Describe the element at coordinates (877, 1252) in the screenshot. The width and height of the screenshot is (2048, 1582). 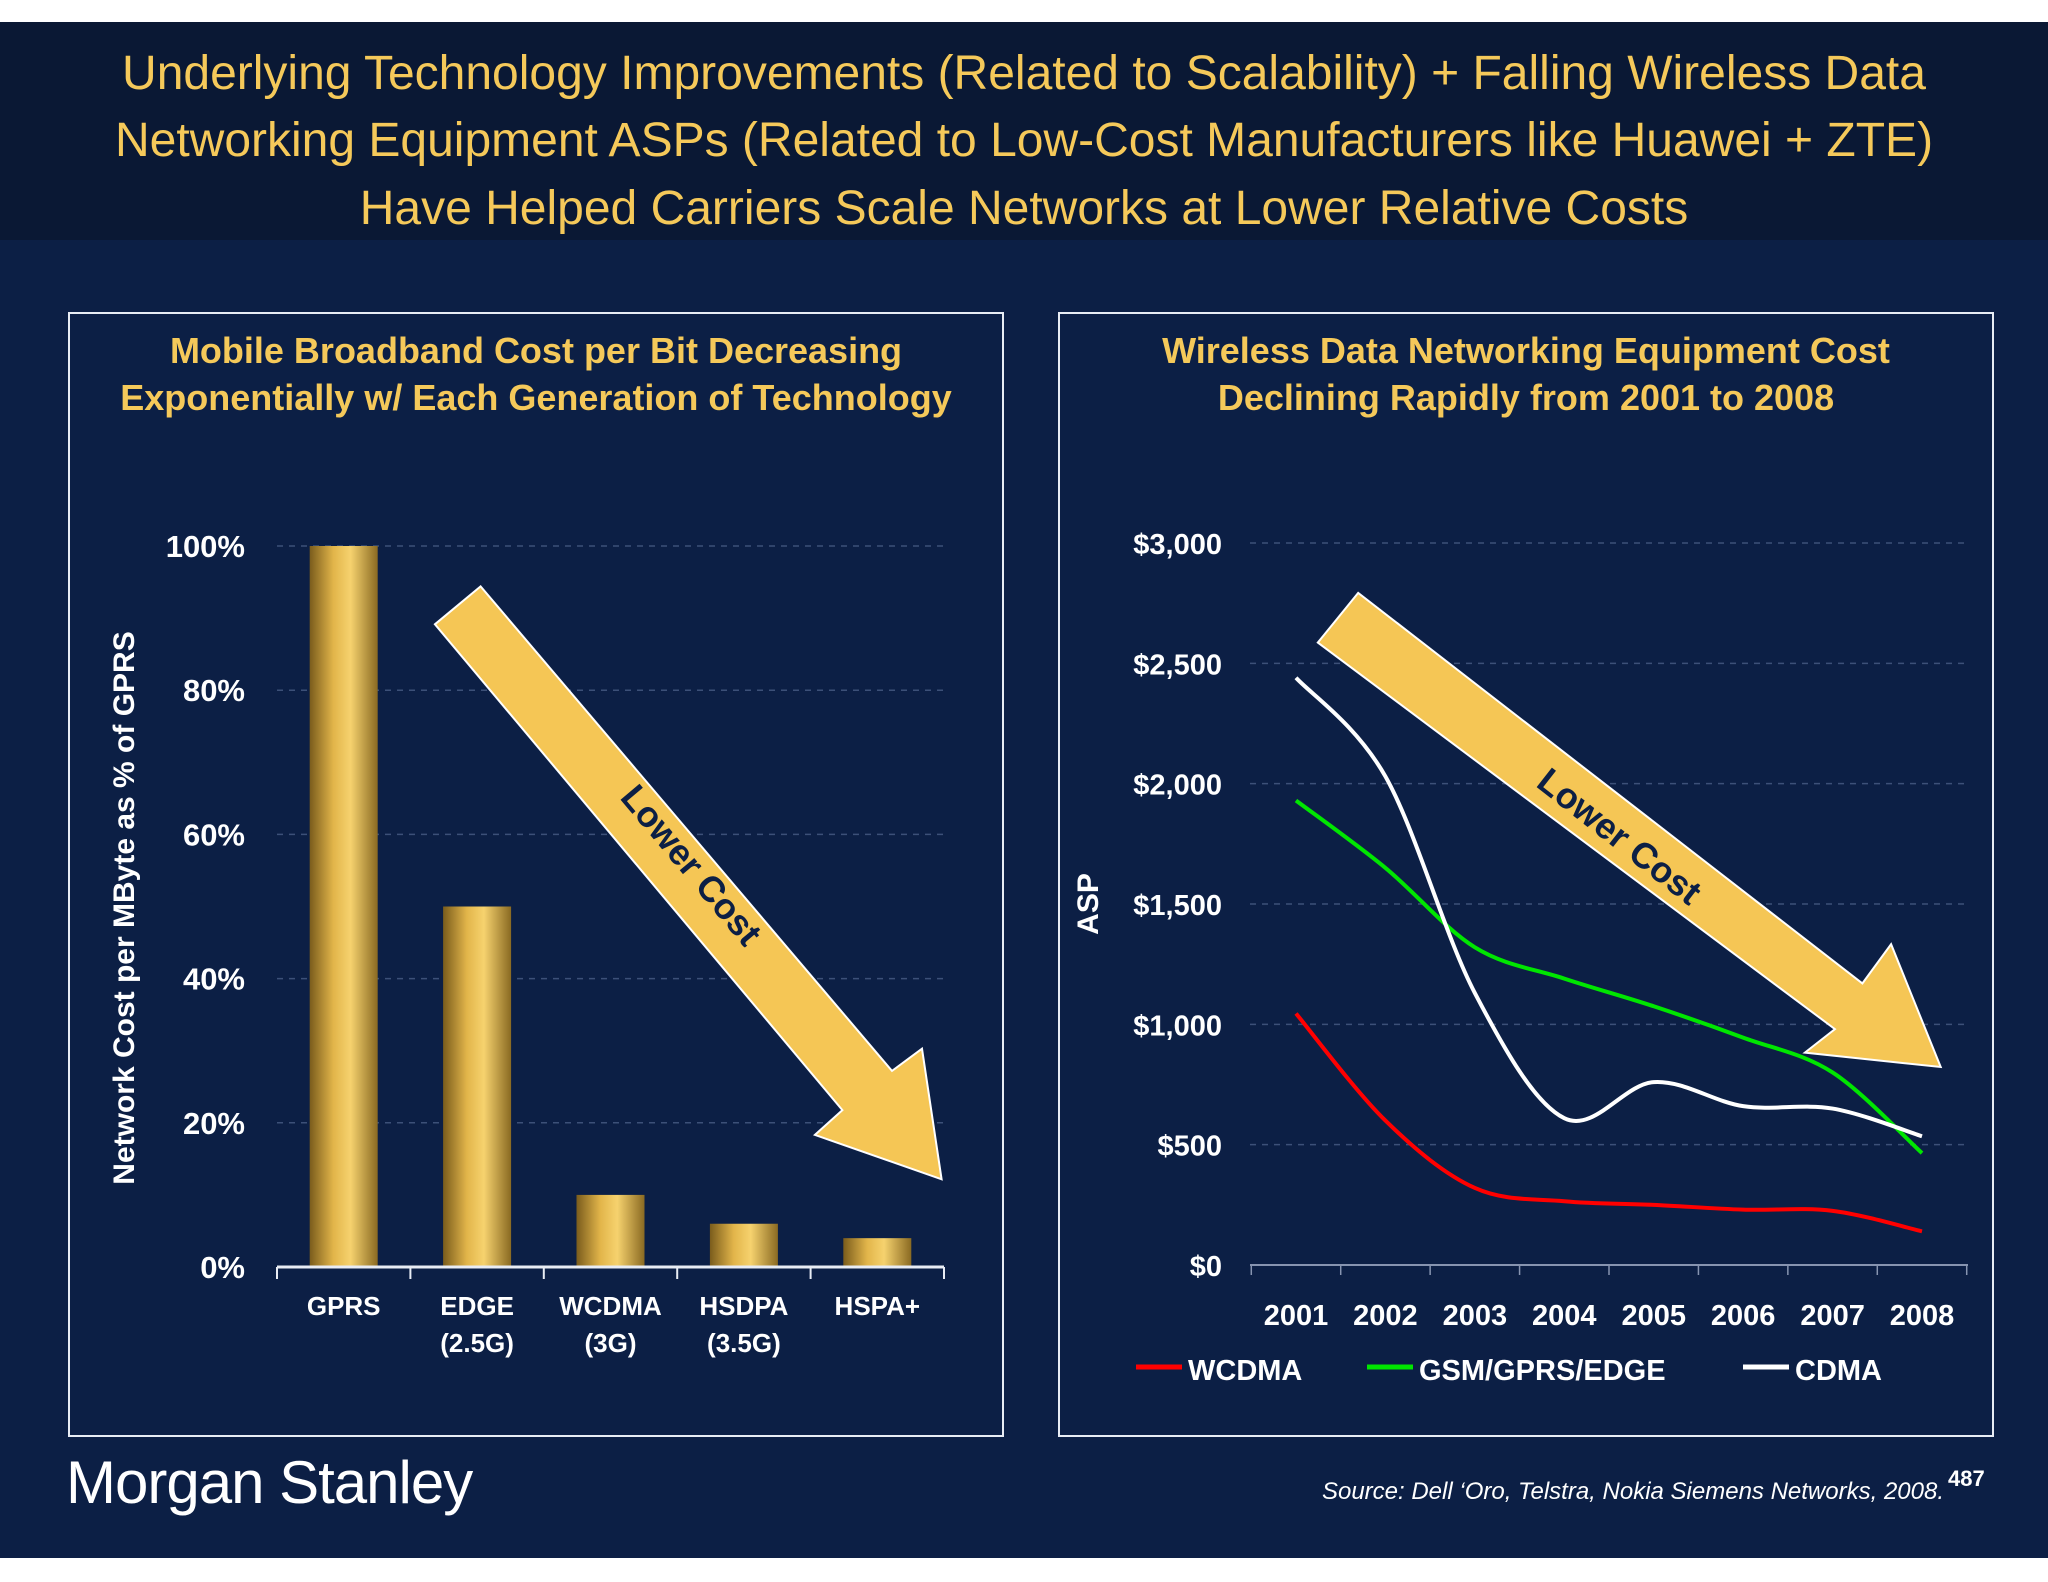
I see `bar-hspa+` at that location.